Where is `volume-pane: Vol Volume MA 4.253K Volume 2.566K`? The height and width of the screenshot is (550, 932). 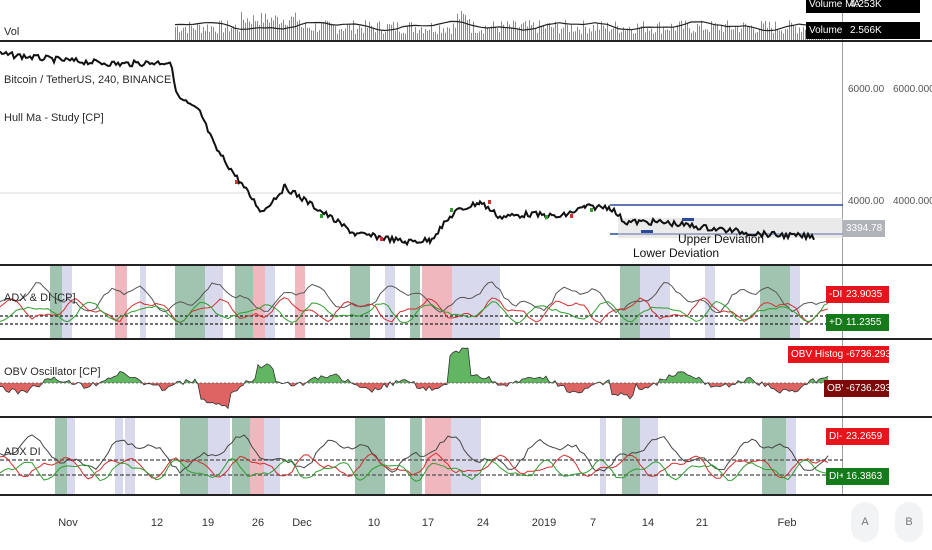 volume-pane: Vol Volume MA 4.253K Volume 2.566K is located at coordinates (466, 20).